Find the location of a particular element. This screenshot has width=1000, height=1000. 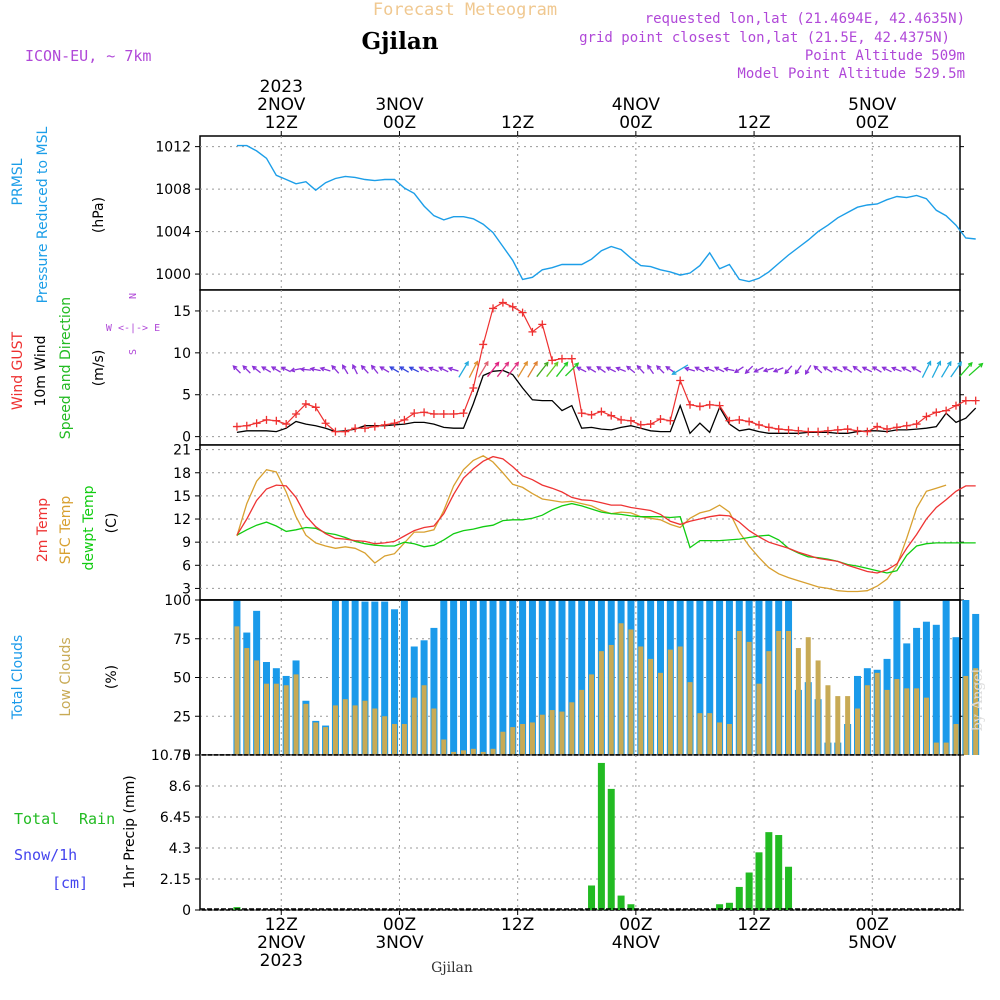

y-tick-label: 9 is located at coordinates (186, 543).